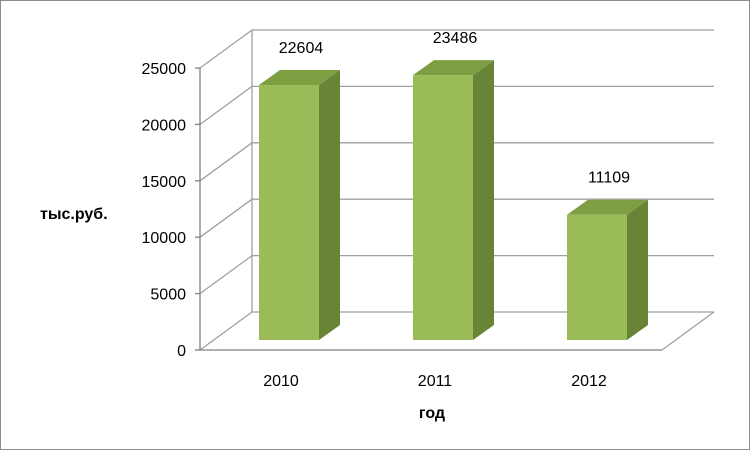 The image size is (752, 452). What do you see at coordinates (688, 331) in the screenshot?
I see `floor-right-edge` at bounding box center [688, 331].